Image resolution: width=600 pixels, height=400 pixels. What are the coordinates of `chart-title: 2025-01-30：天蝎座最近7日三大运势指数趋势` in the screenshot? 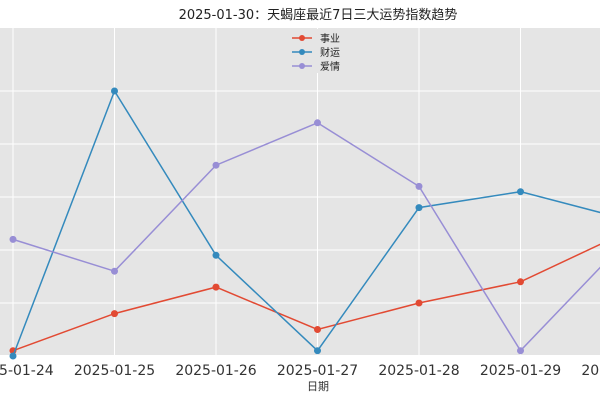 It's located at (318, 15).